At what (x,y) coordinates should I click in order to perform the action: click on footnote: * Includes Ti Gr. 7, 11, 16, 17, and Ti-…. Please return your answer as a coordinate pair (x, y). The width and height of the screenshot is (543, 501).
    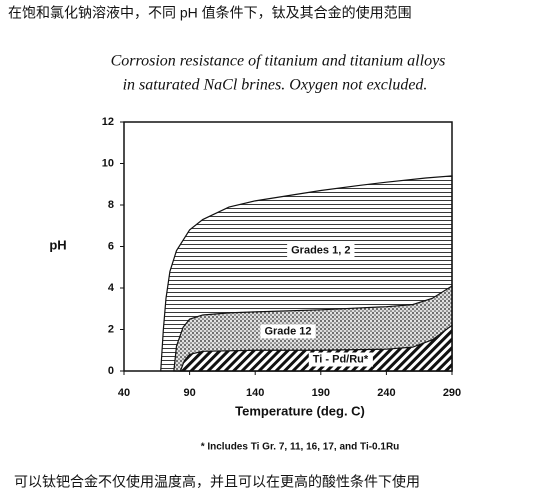
    Looking at the image, I should click on (300, 447).